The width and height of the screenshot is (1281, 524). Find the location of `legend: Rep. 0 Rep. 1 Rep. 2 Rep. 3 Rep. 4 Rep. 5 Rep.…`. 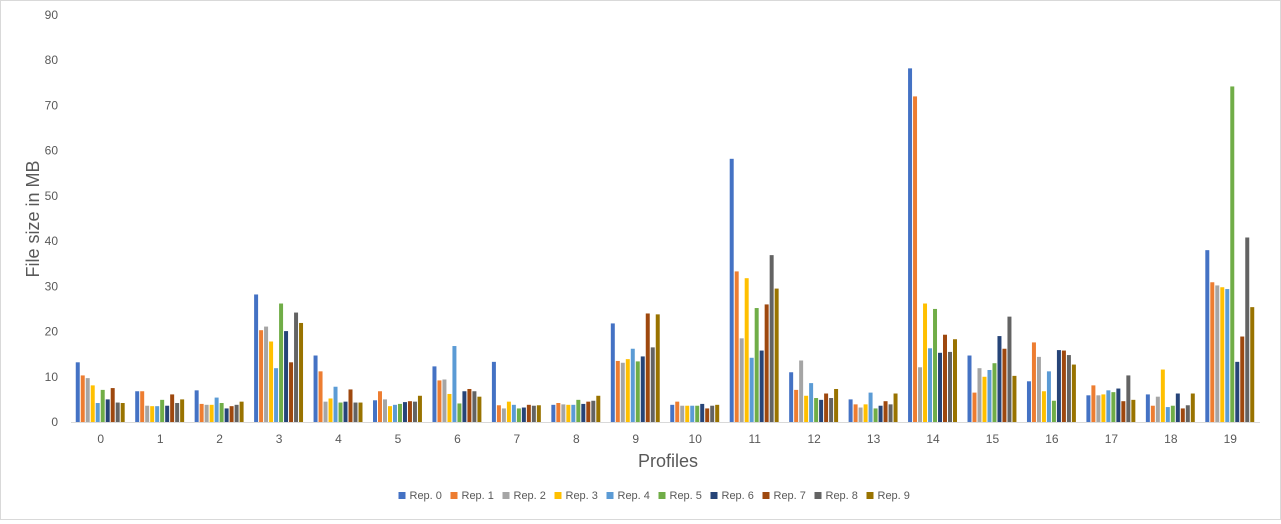

legend: Rep. 0 Rep. 1 Rep. 2 Rep. 3 Rep. 4 Rep. 5 Rep.… is located at coordinates (654, 496).